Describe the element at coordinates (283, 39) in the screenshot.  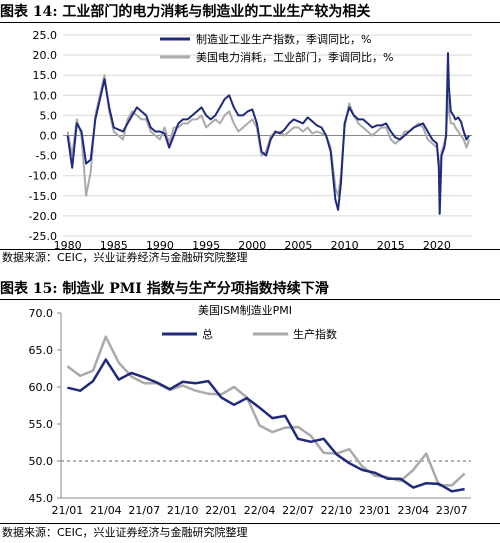
I see `legend-label-manufacturing-ip: 制造业工业生产指数，季调同比，%` at that location.